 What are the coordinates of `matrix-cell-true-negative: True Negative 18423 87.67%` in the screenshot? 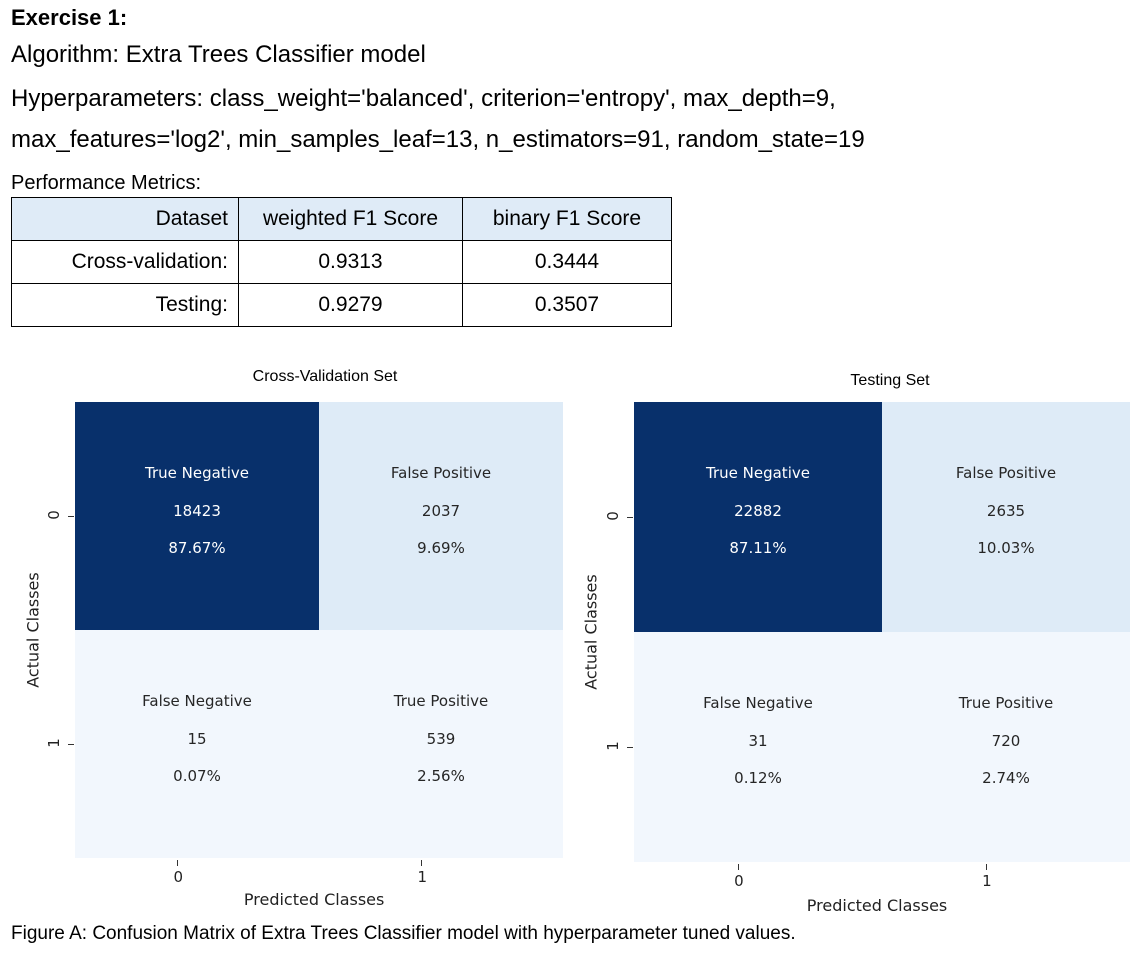 It's located at (197, 516).